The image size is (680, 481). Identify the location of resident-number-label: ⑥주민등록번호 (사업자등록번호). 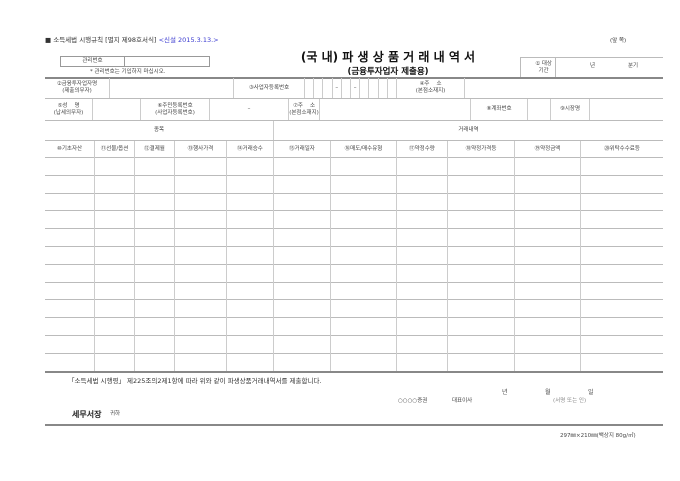
(175, 109).